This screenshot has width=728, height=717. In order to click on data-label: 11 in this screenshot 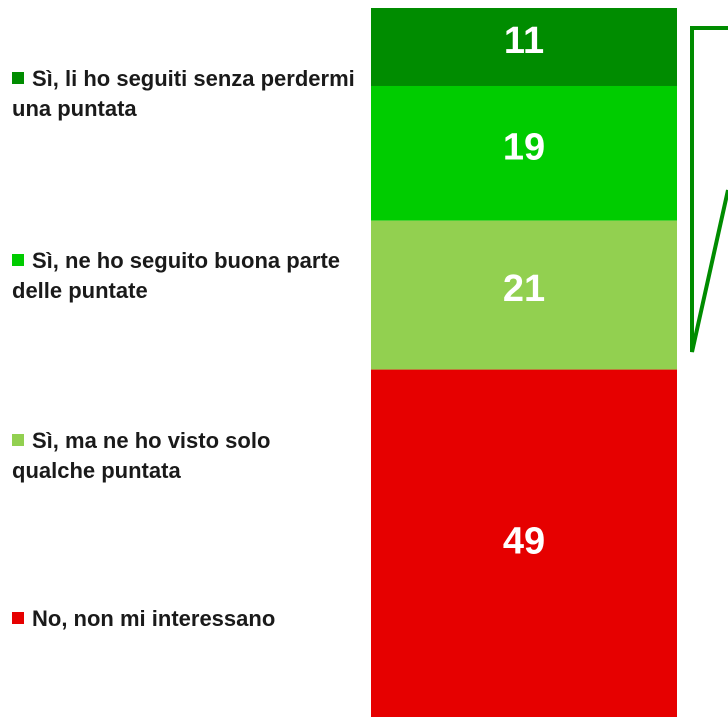, I will do `click(524, 41)`.